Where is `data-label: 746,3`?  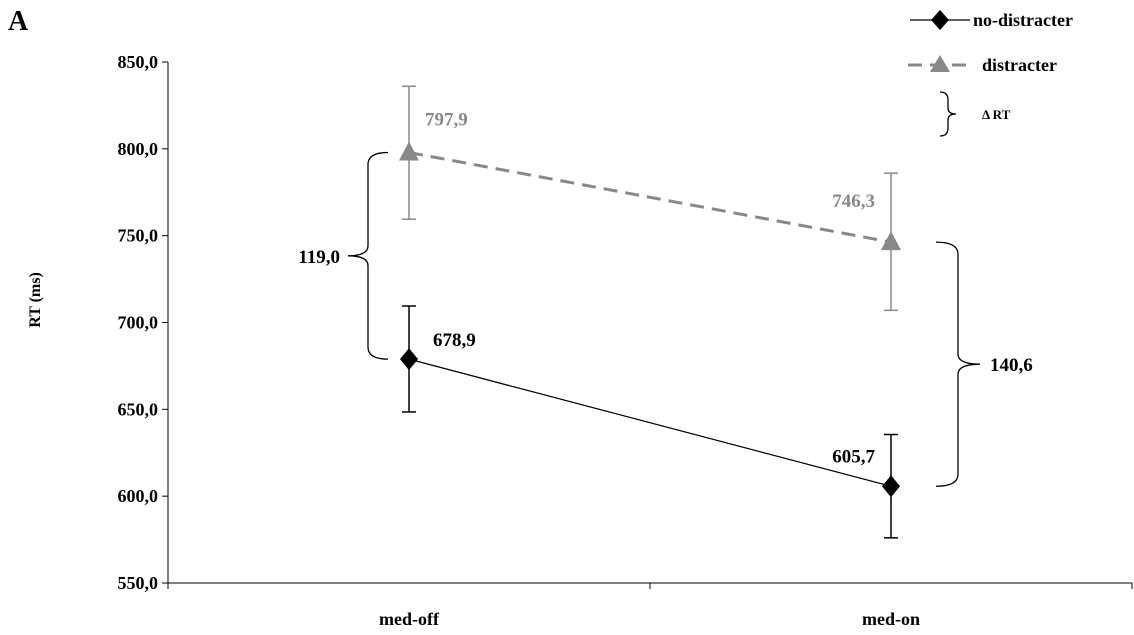 data-label: 746,3 is located at coordinates (853, 201).